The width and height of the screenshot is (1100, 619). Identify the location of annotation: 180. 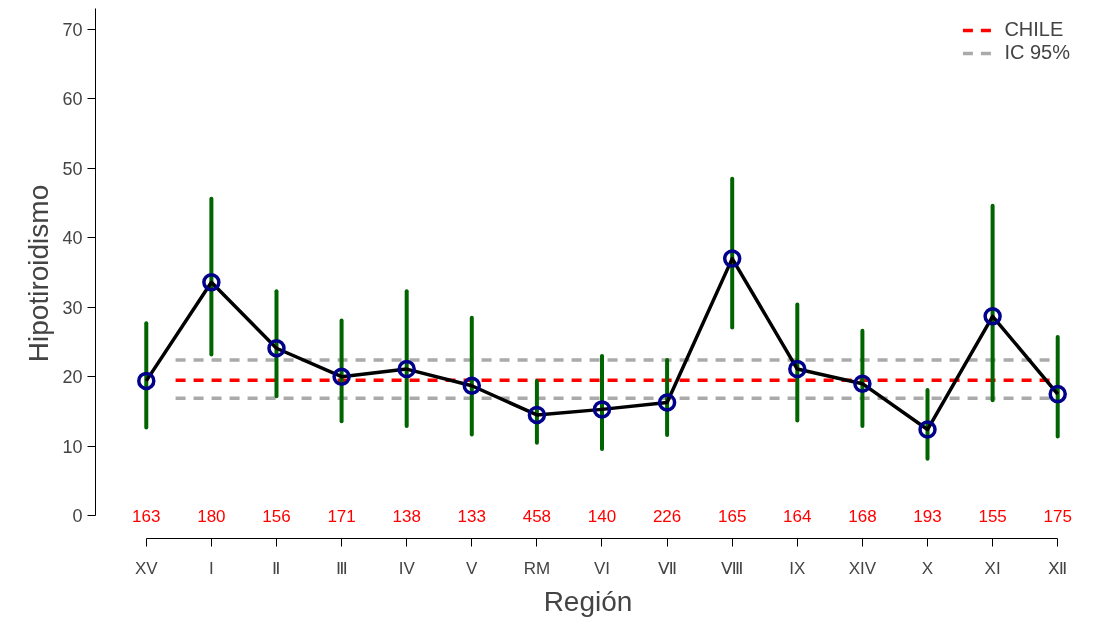
(211, 516).